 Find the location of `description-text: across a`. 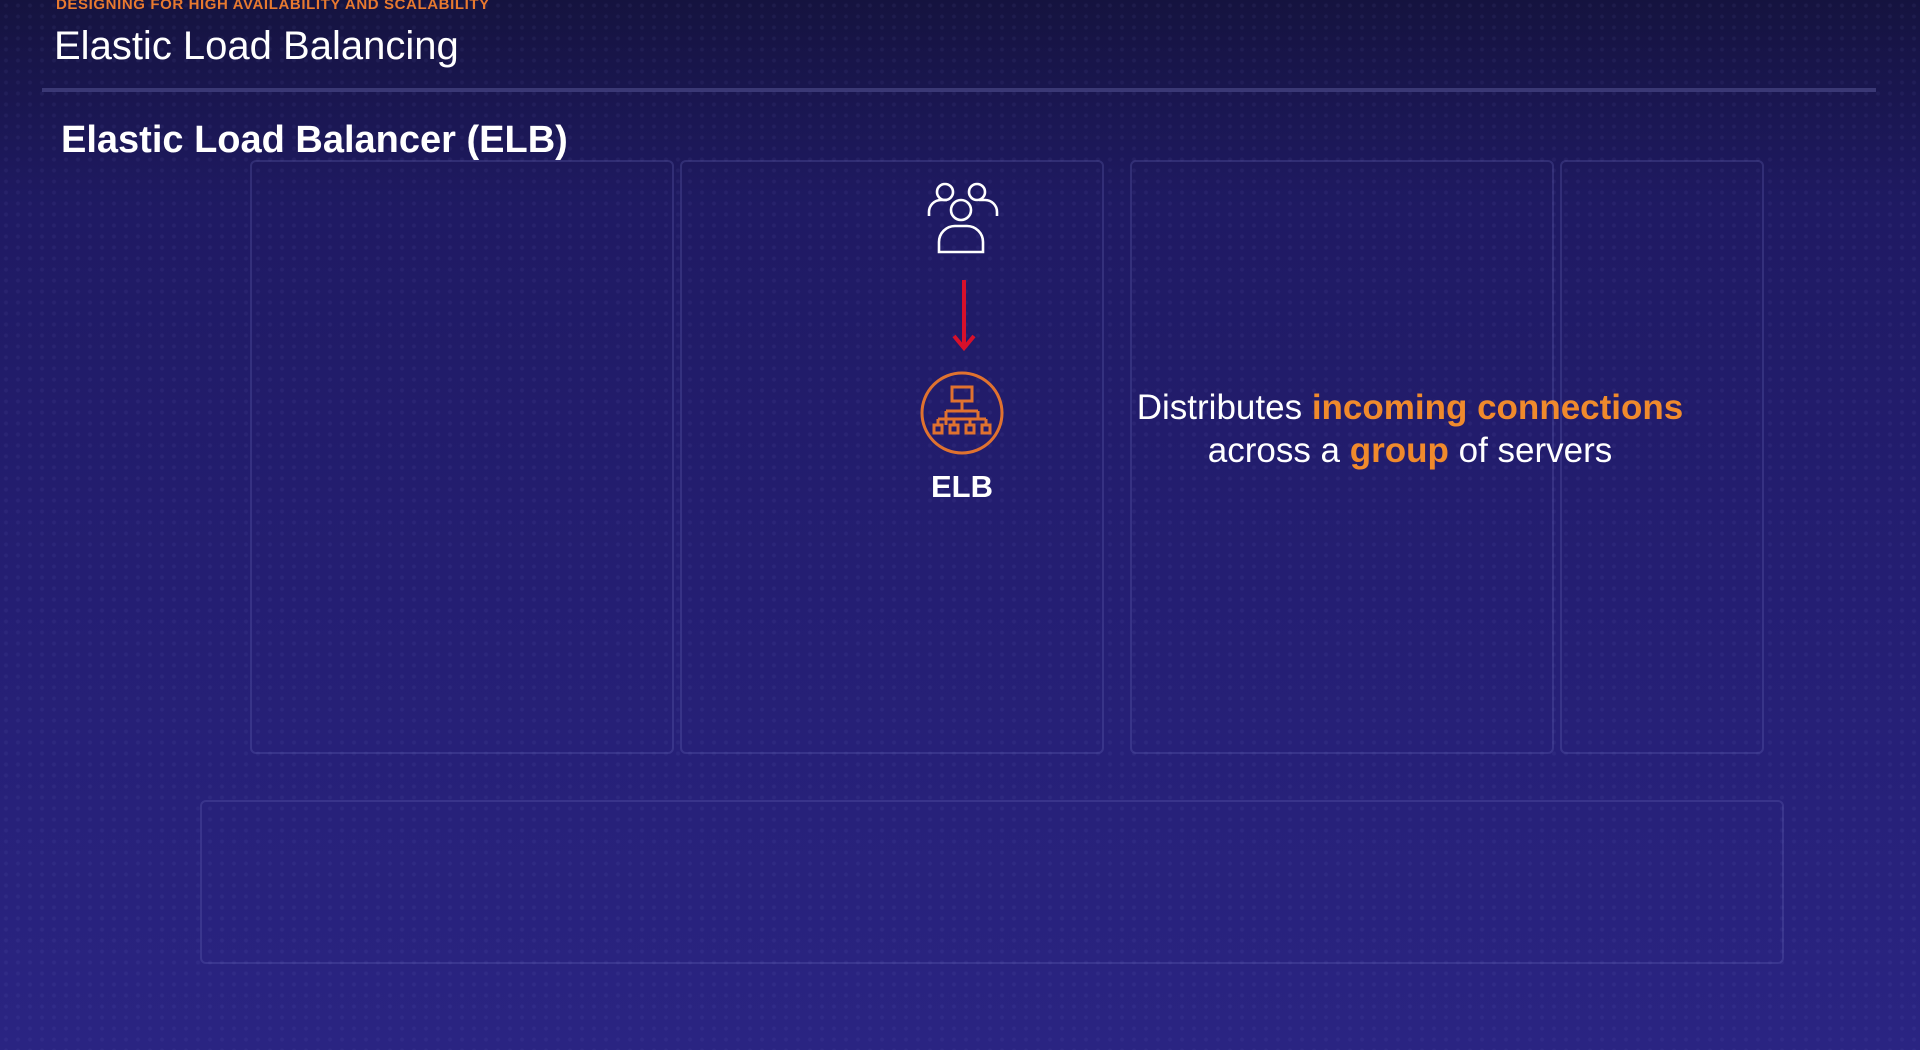

description-text: across a is located at coordinates (1278, 450).